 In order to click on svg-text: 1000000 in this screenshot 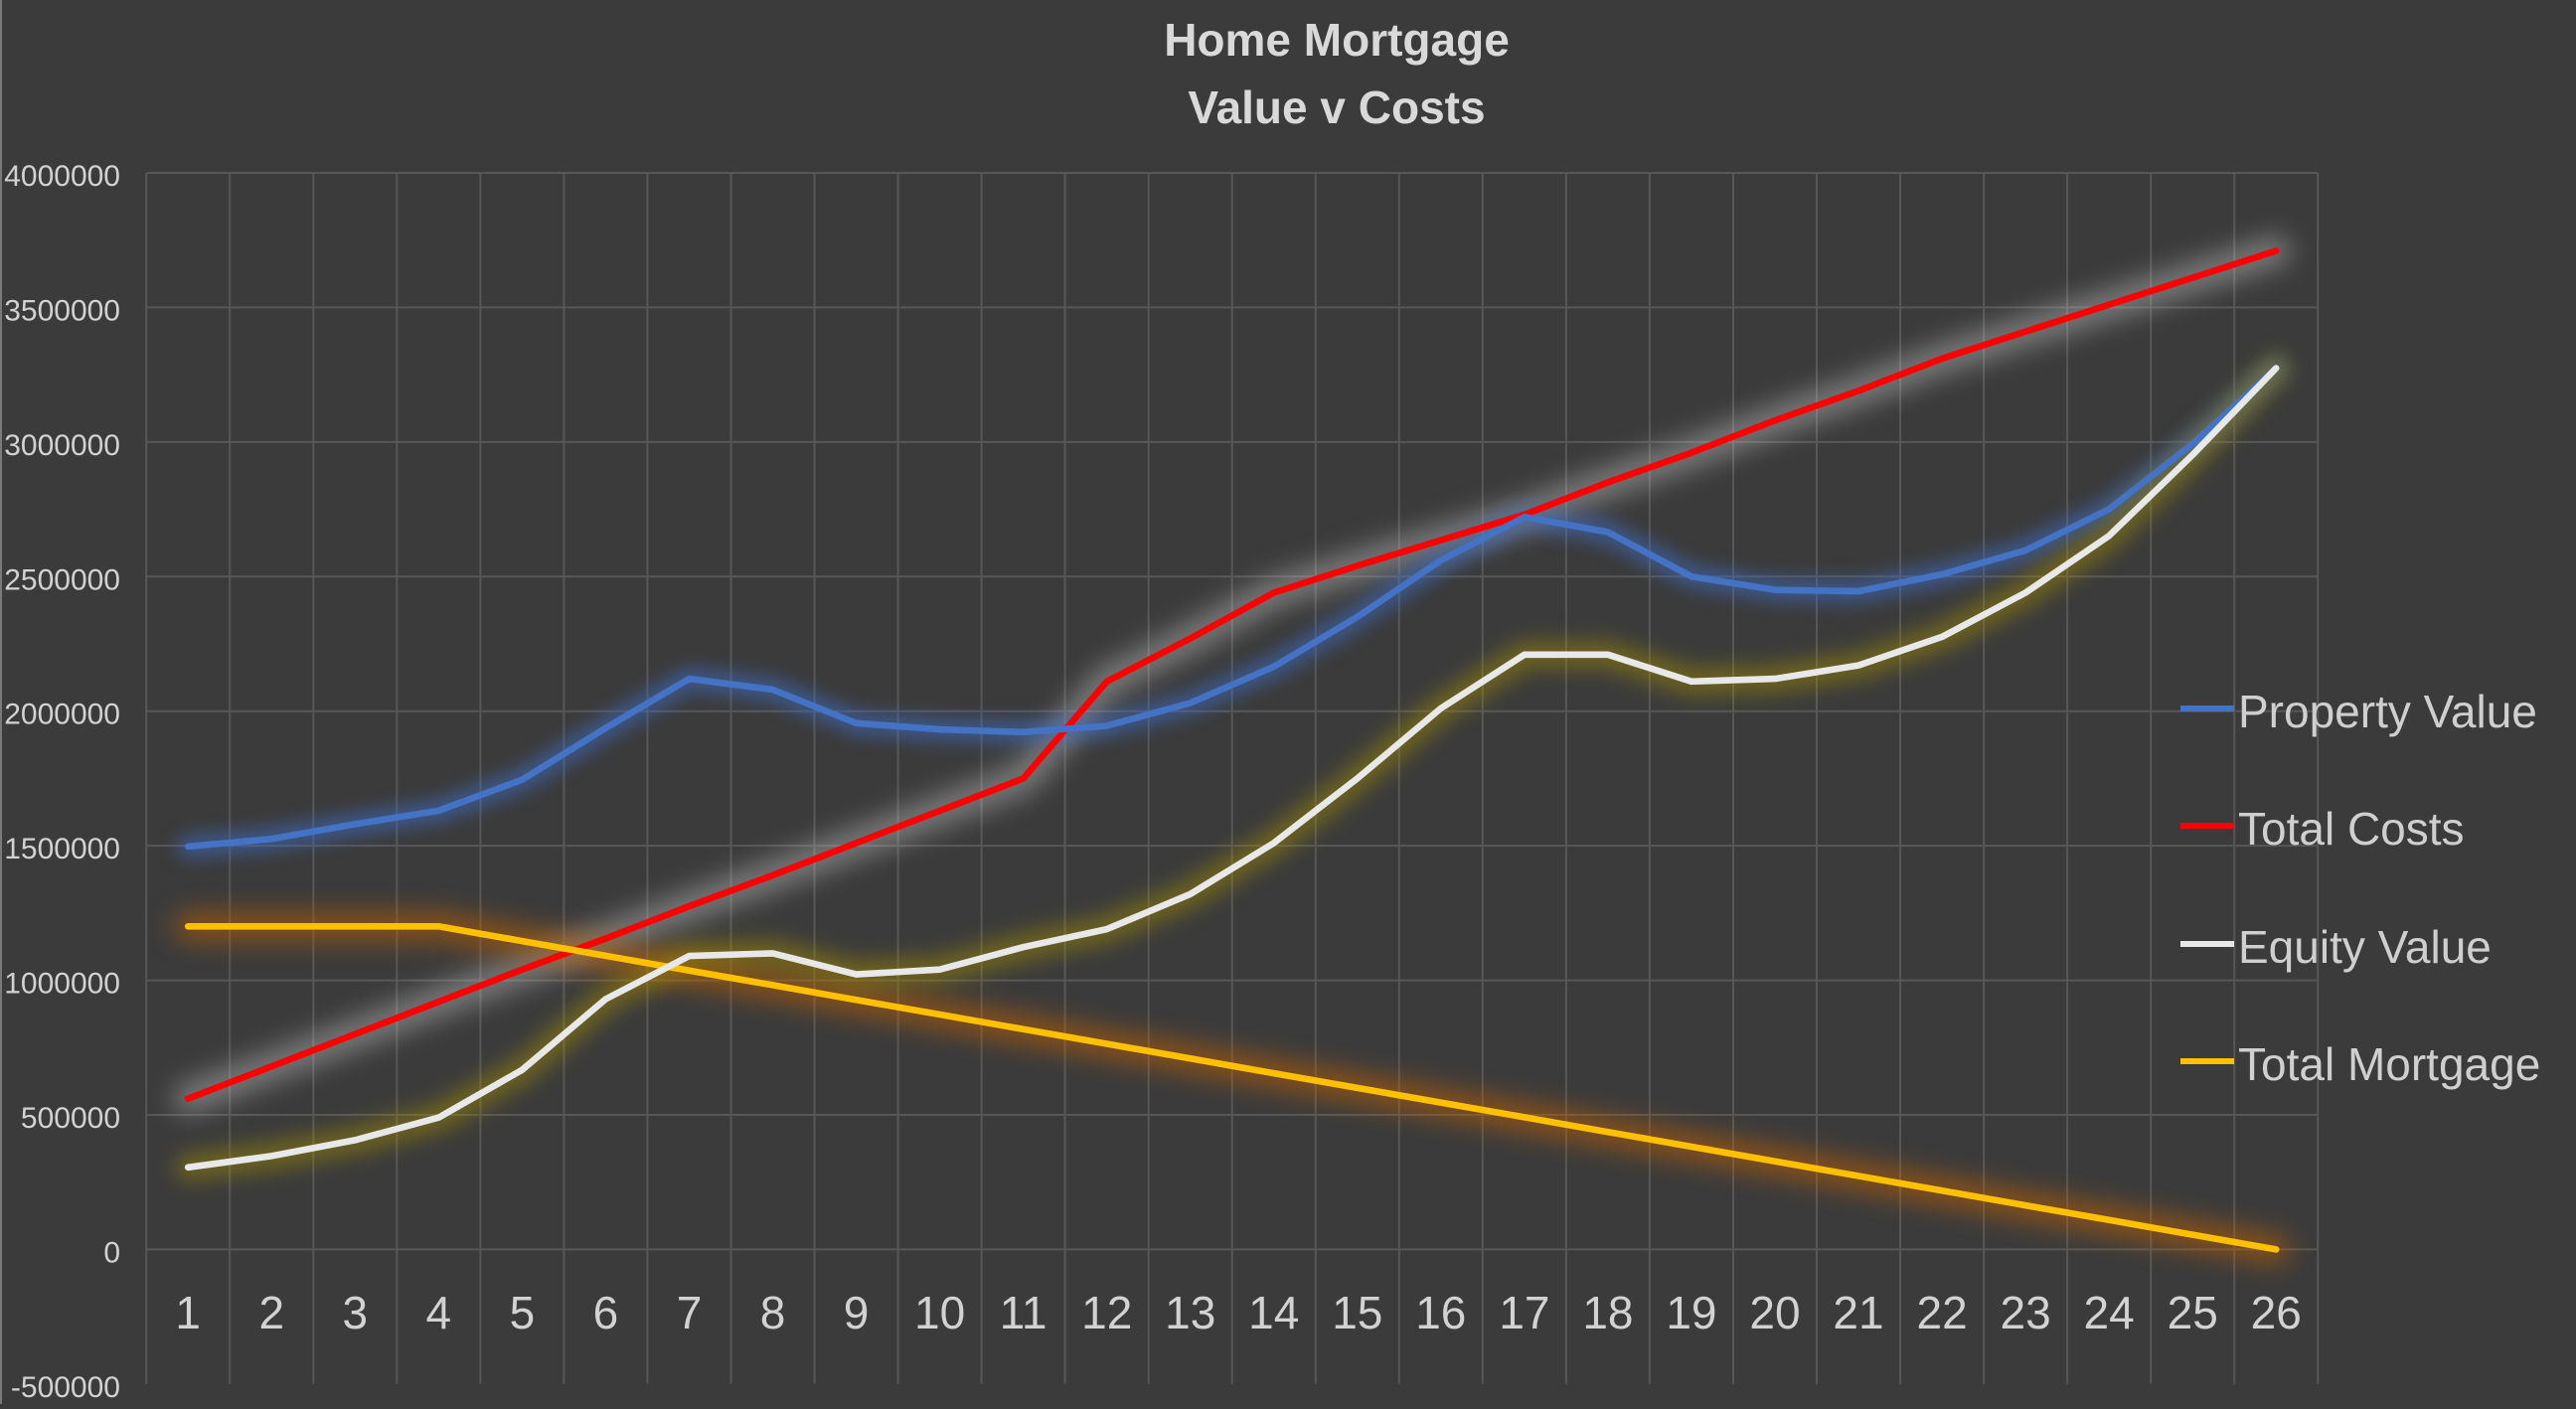, I will do `click(62, 984)`.